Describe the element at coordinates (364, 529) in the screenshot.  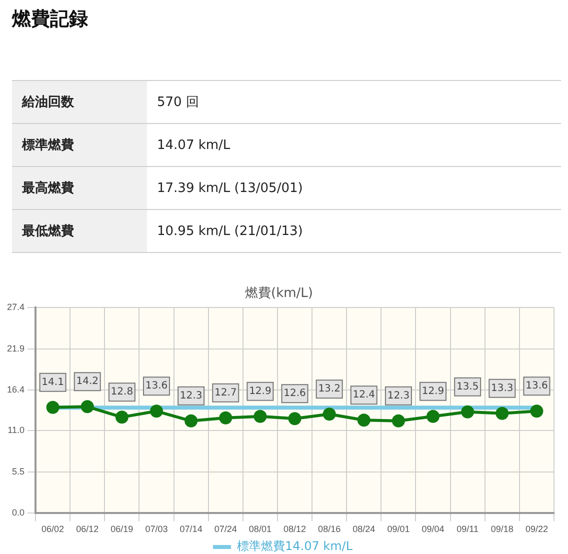
I see `x-tick-label: 08/24` at that location.